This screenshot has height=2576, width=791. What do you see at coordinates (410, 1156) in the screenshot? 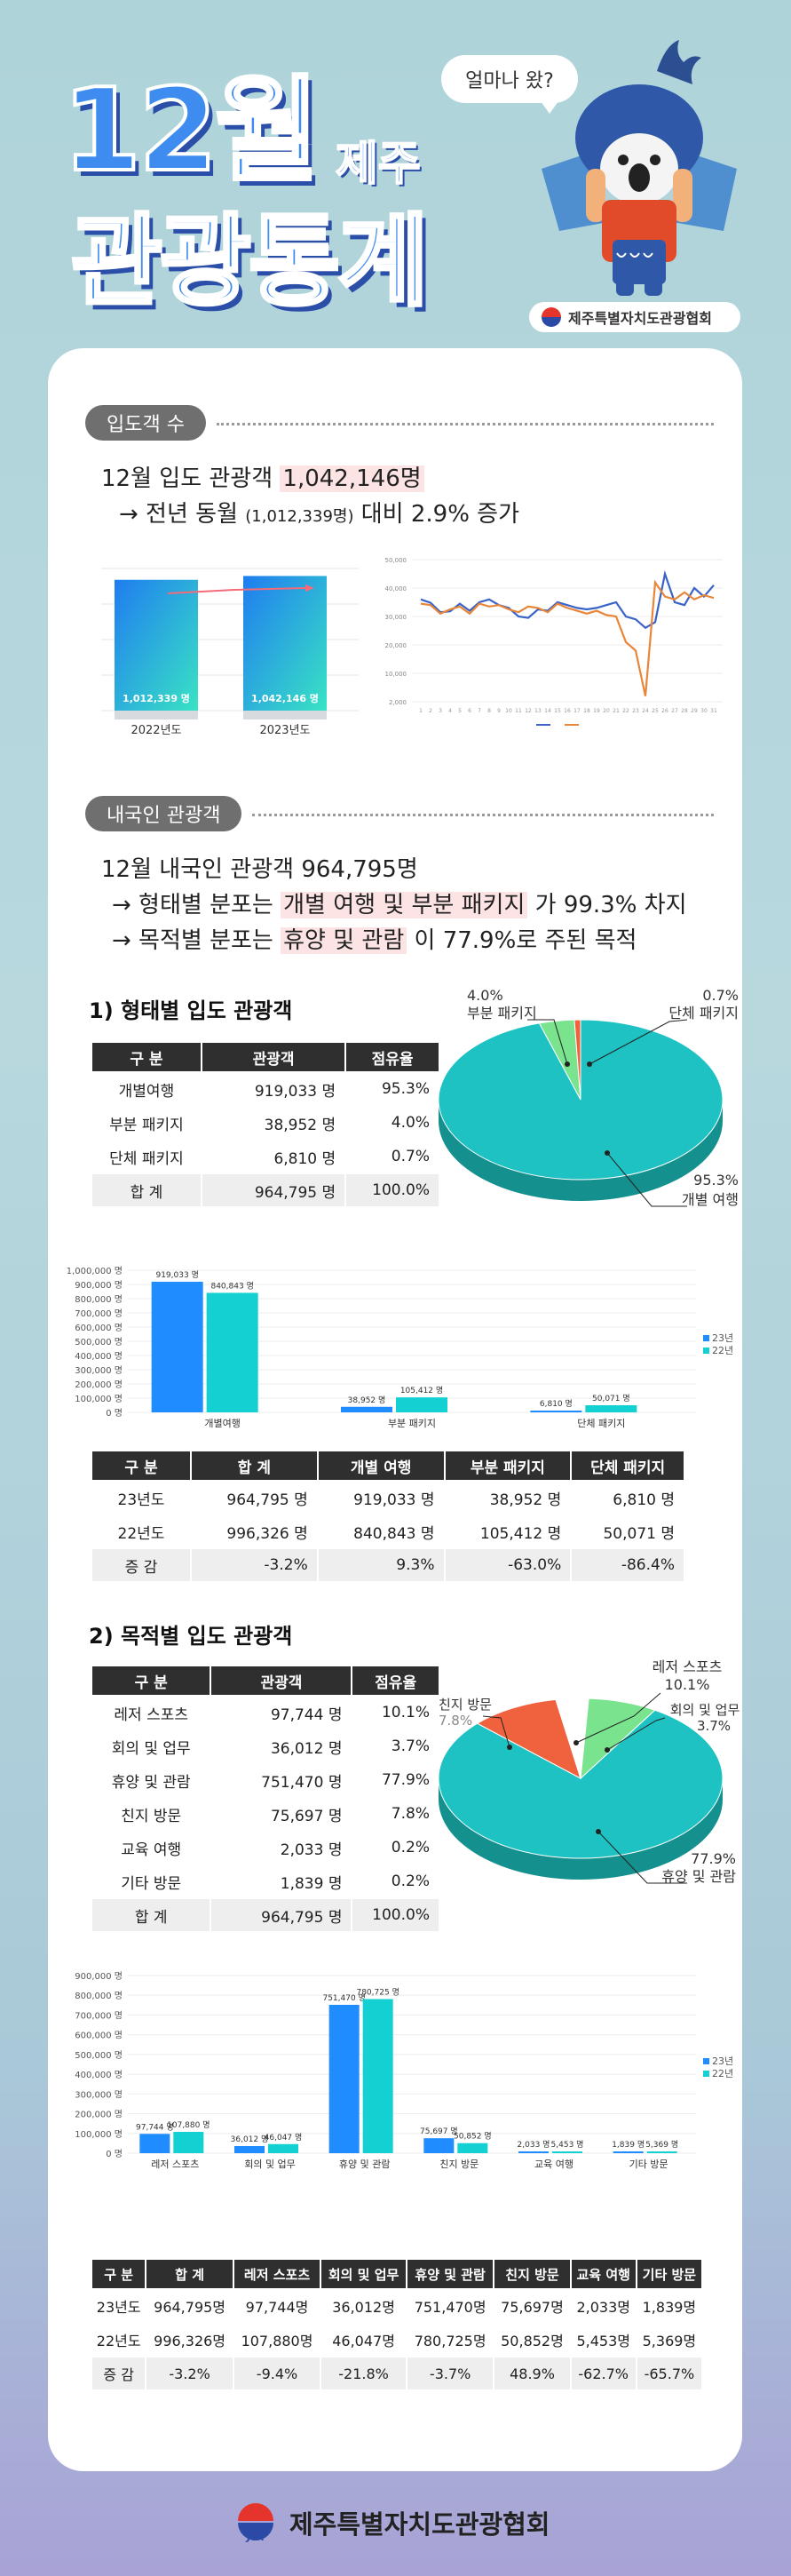
I see `cell: 0.7%` at bounding box center [410, 1156].